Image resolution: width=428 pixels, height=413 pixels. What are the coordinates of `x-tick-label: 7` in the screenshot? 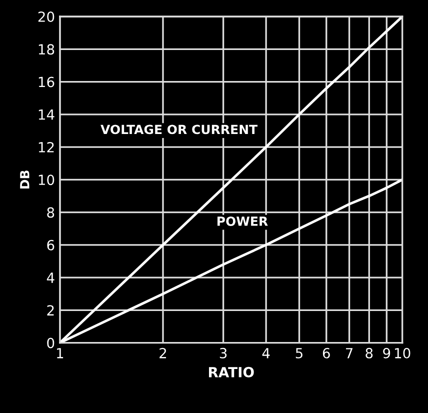 It's located at (349, 353).